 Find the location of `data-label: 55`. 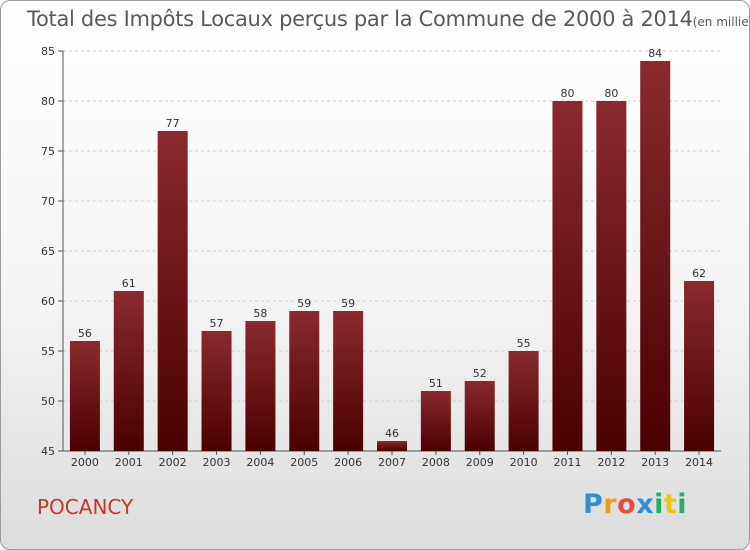

data-label: 55 is located at coordinates (524, 343).